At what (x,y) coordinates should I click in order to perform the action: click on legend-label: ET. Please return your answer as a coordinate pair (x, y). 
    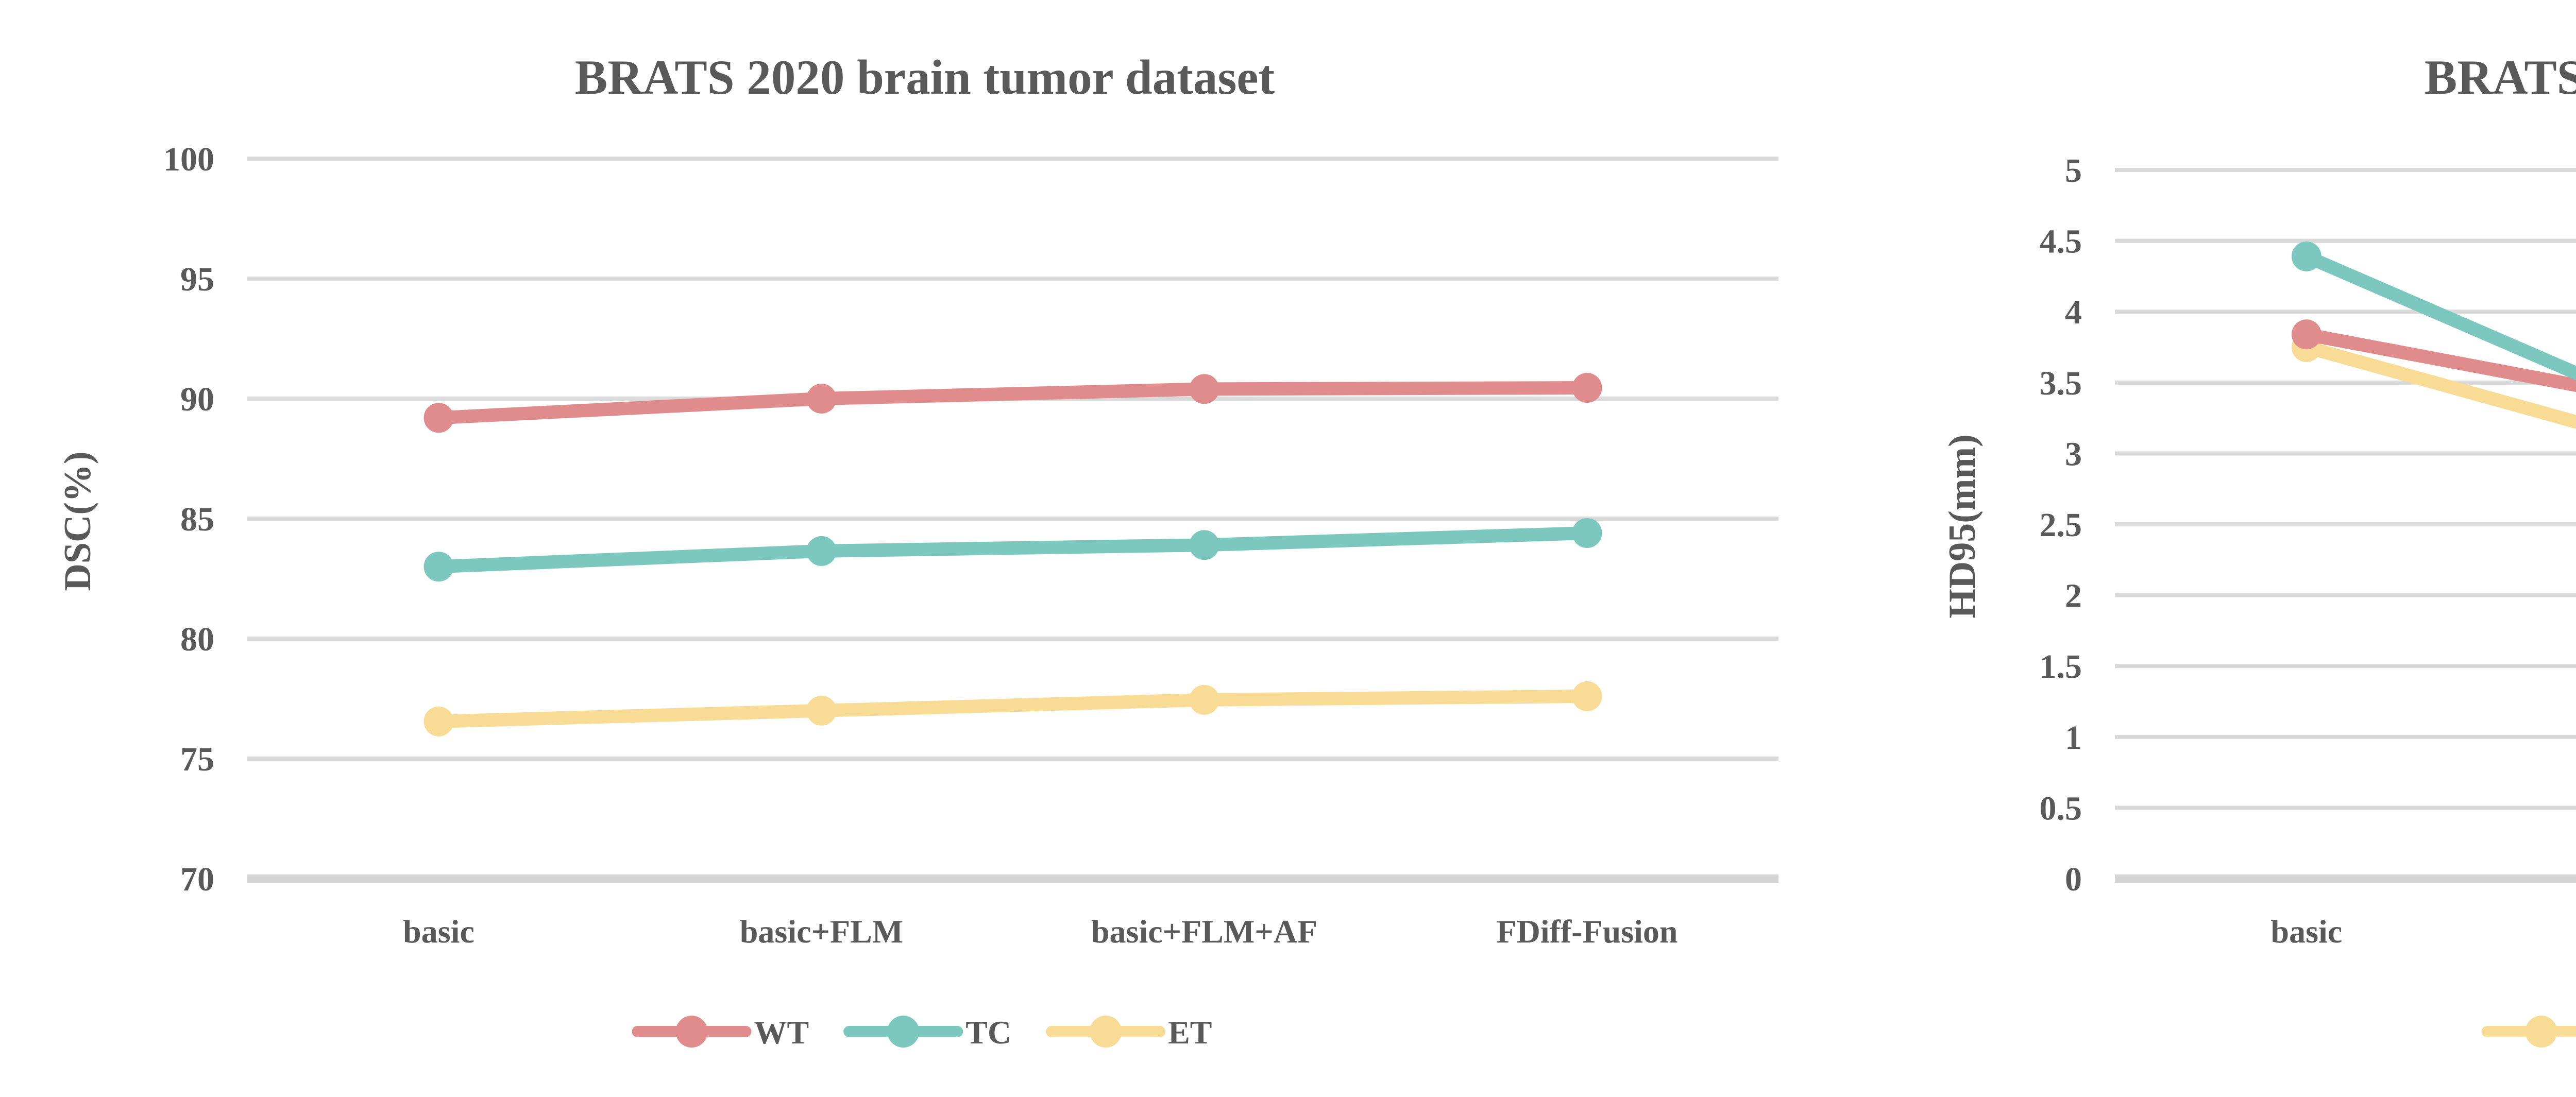
    Looking at the image, I should click on (1190, 1032).